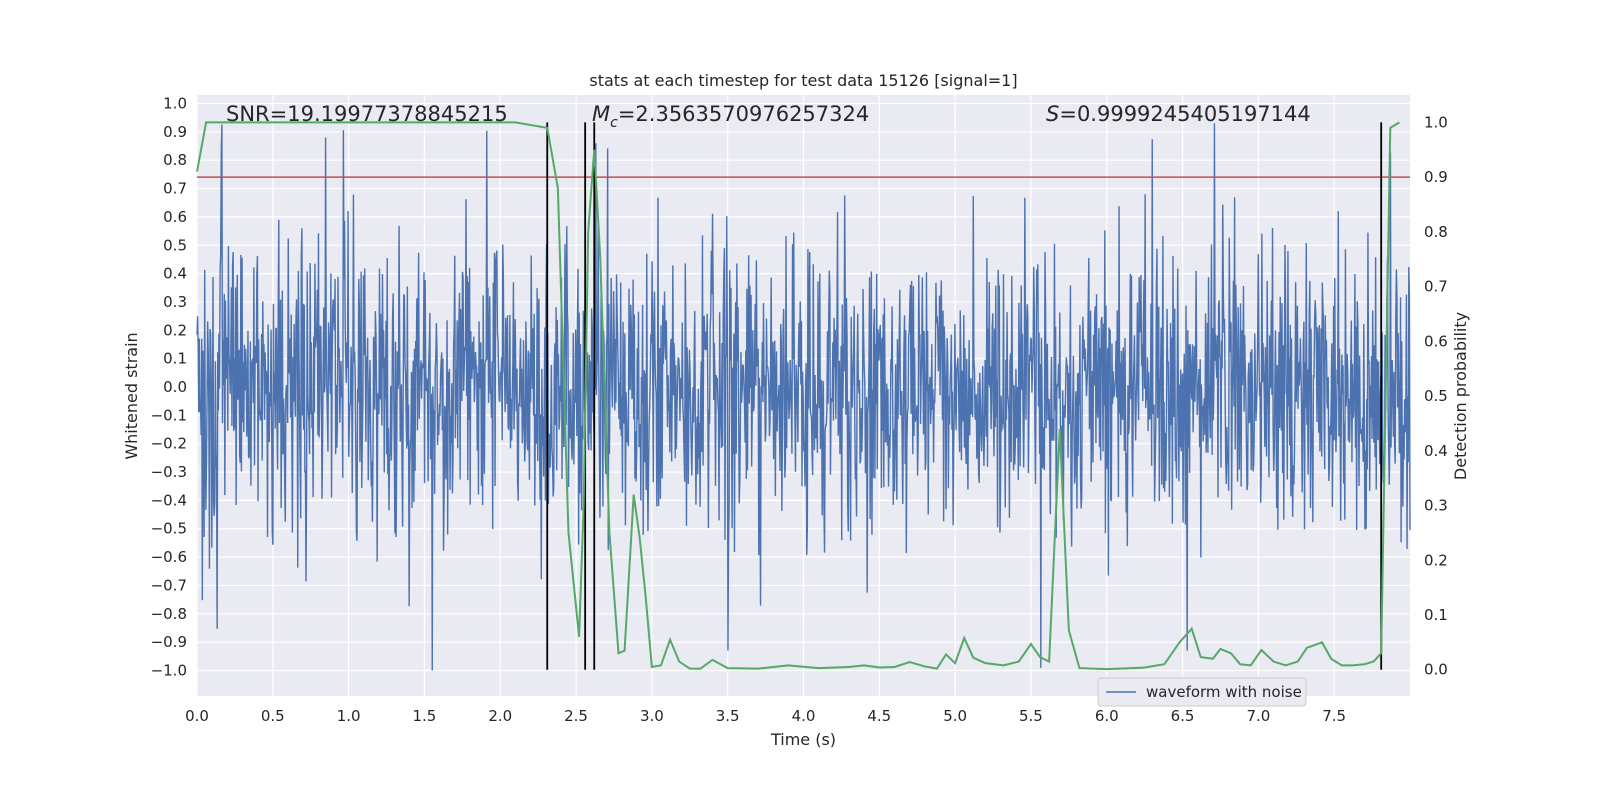  I want to click on y-right-tick-label: 0.3, so click(1436, 506).